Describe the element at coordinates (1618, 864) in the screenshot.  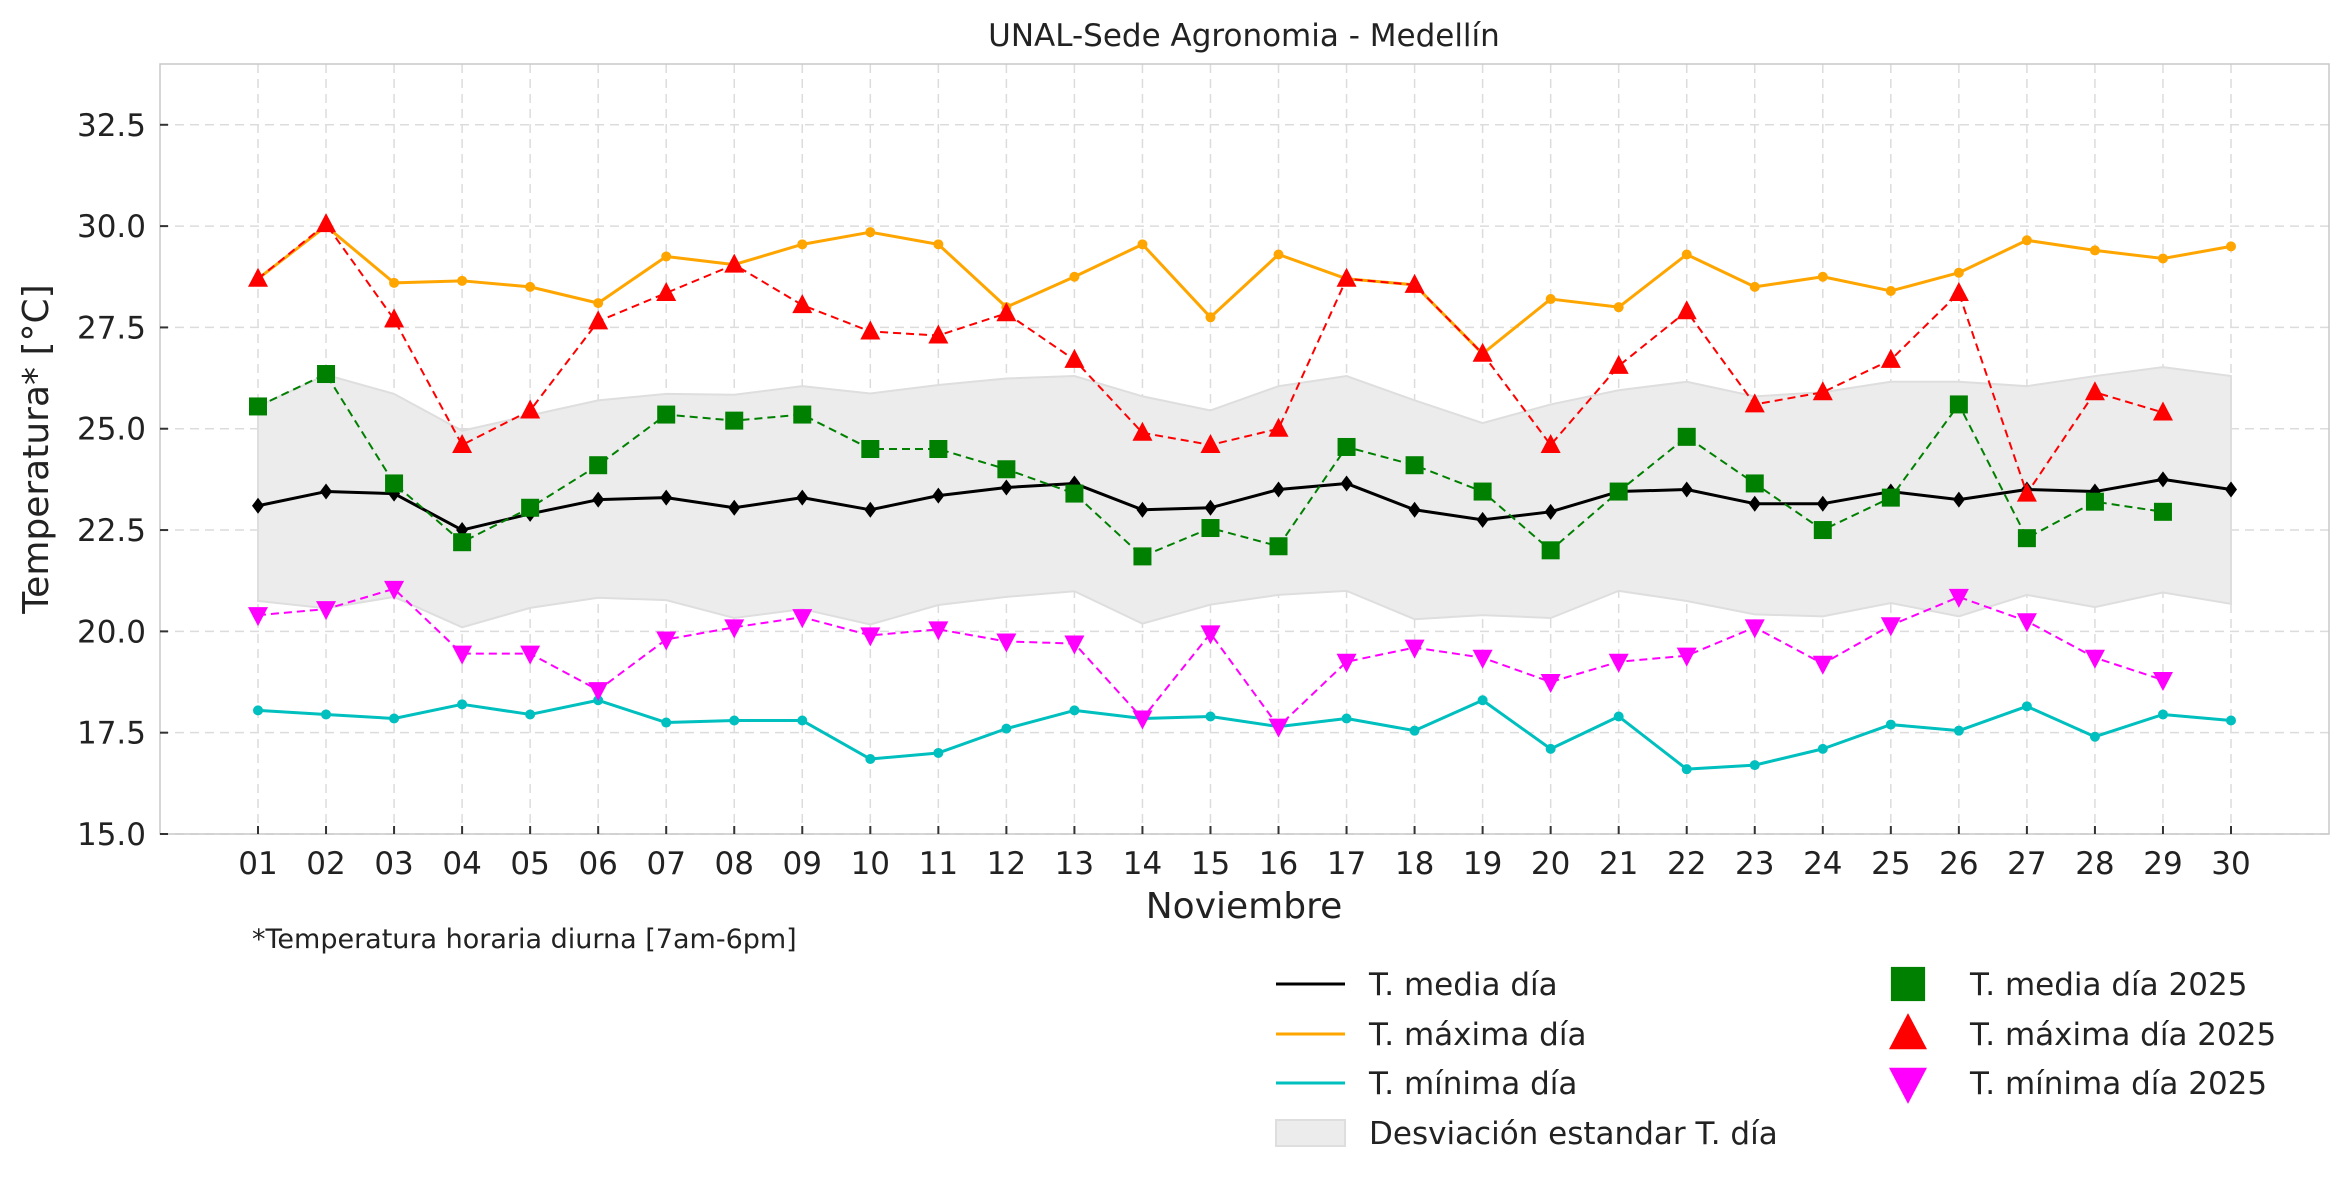
I see `x-tick-label: 21` at that location.